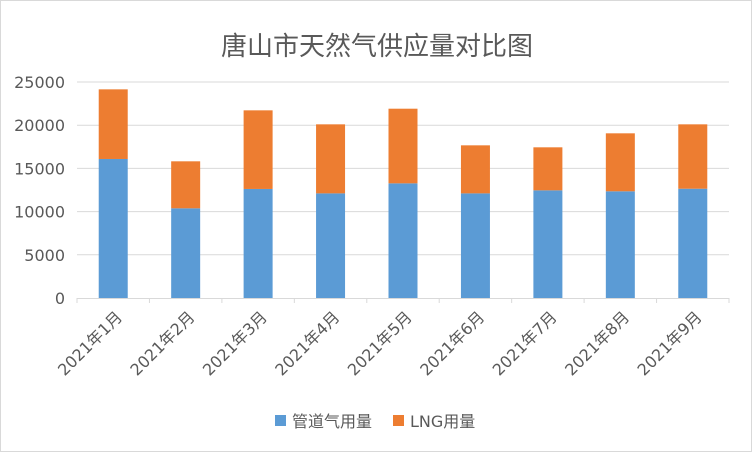 The width and height of the screenshot is (752, 457). What do you see at coordinates (442, 421) in the screenshot?
I see `legend-label: LNG用量` at bounding box center [442, 421].